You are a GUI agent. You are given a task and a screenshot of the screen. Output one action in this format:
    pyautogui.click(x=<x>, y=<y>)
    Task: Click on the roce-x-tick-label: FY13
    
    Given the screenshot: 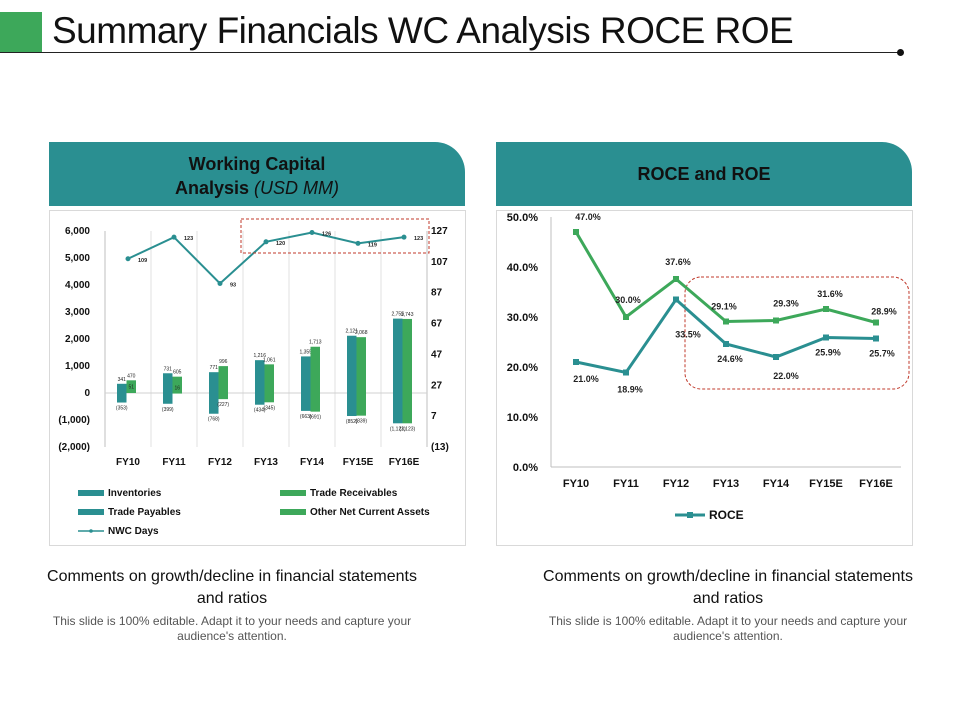 What is the action you would take?
    pyautogui.click(x=726, y=484)
    